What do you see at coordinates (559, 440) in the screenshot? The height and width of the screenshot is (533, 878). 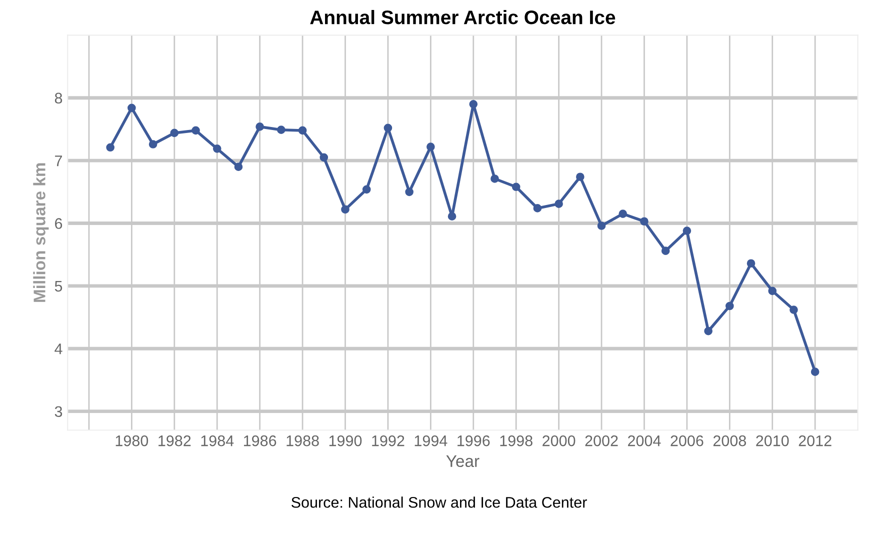 I see `x-tick-label: 2000` at bounding box center [559, 440].